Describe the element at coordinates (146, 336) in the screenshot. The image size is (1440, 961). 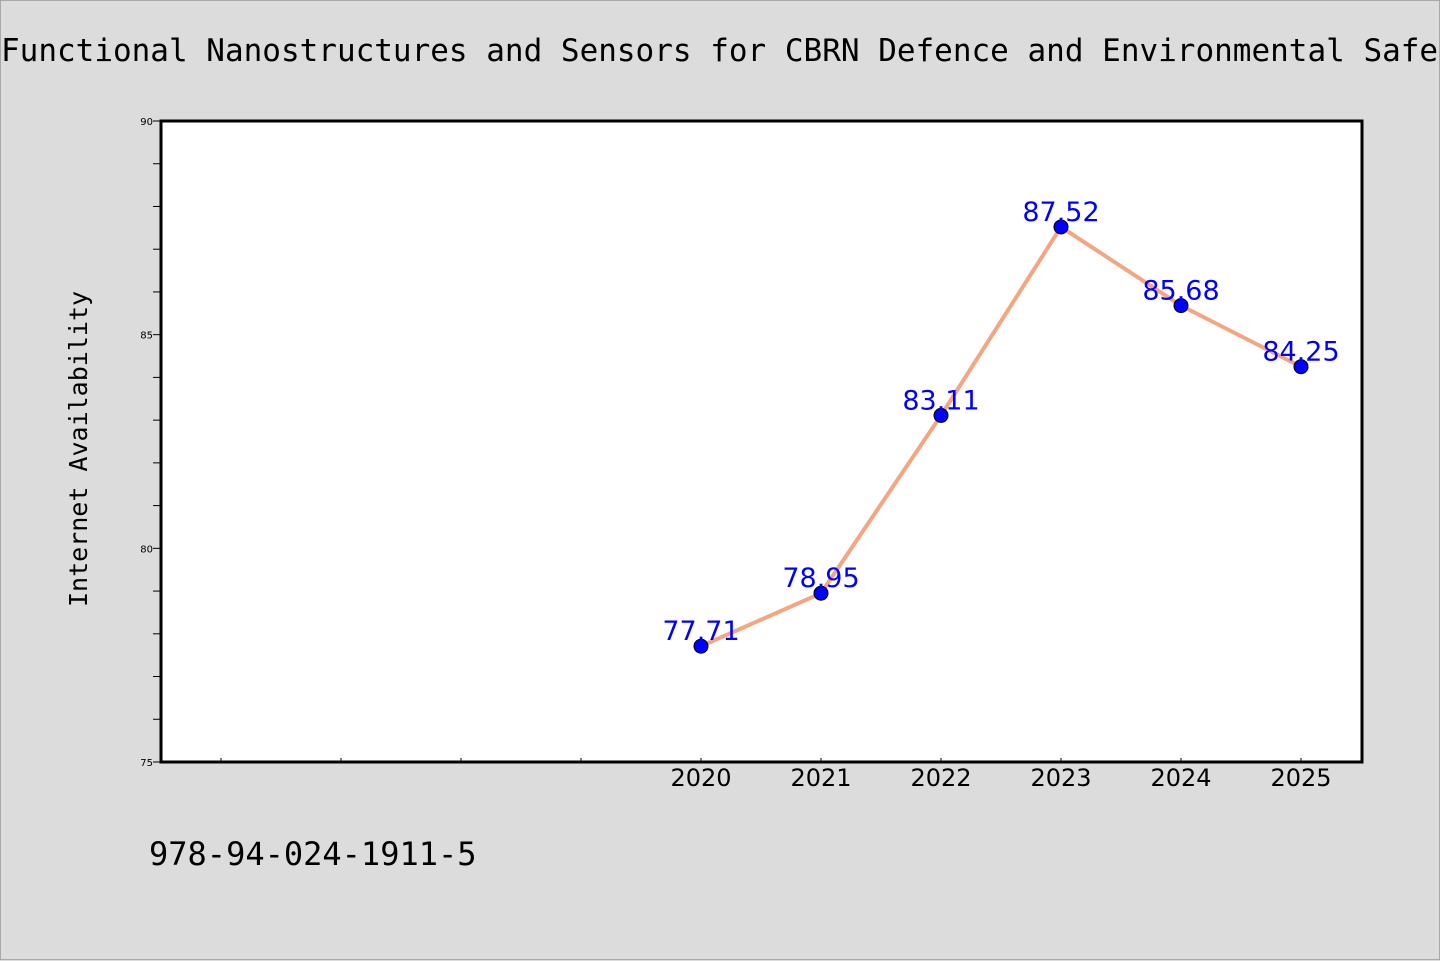
I see `y-tick-label: 85` at that location.